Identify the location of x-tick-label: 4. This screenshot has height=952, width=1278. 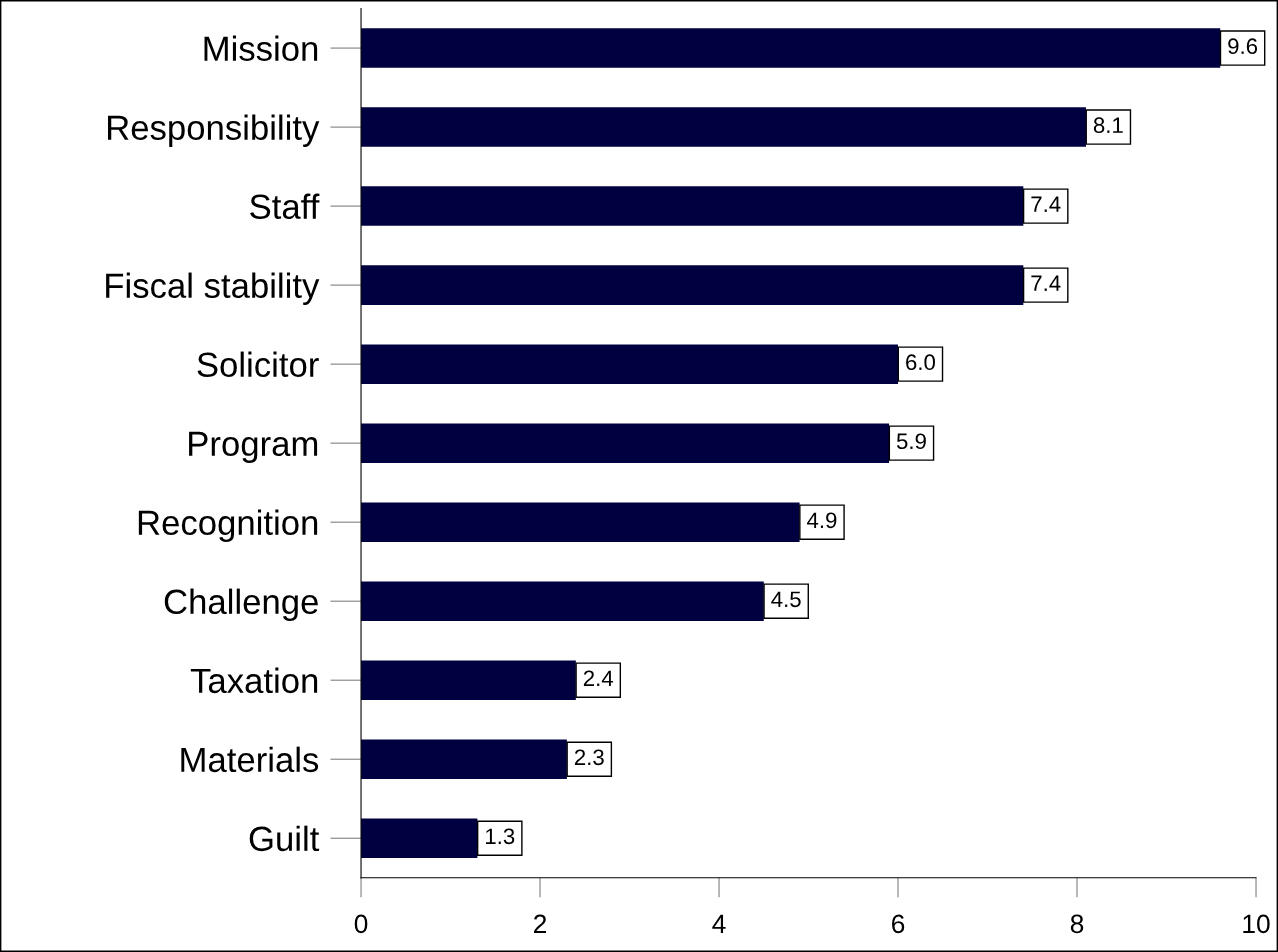
(719, 923).